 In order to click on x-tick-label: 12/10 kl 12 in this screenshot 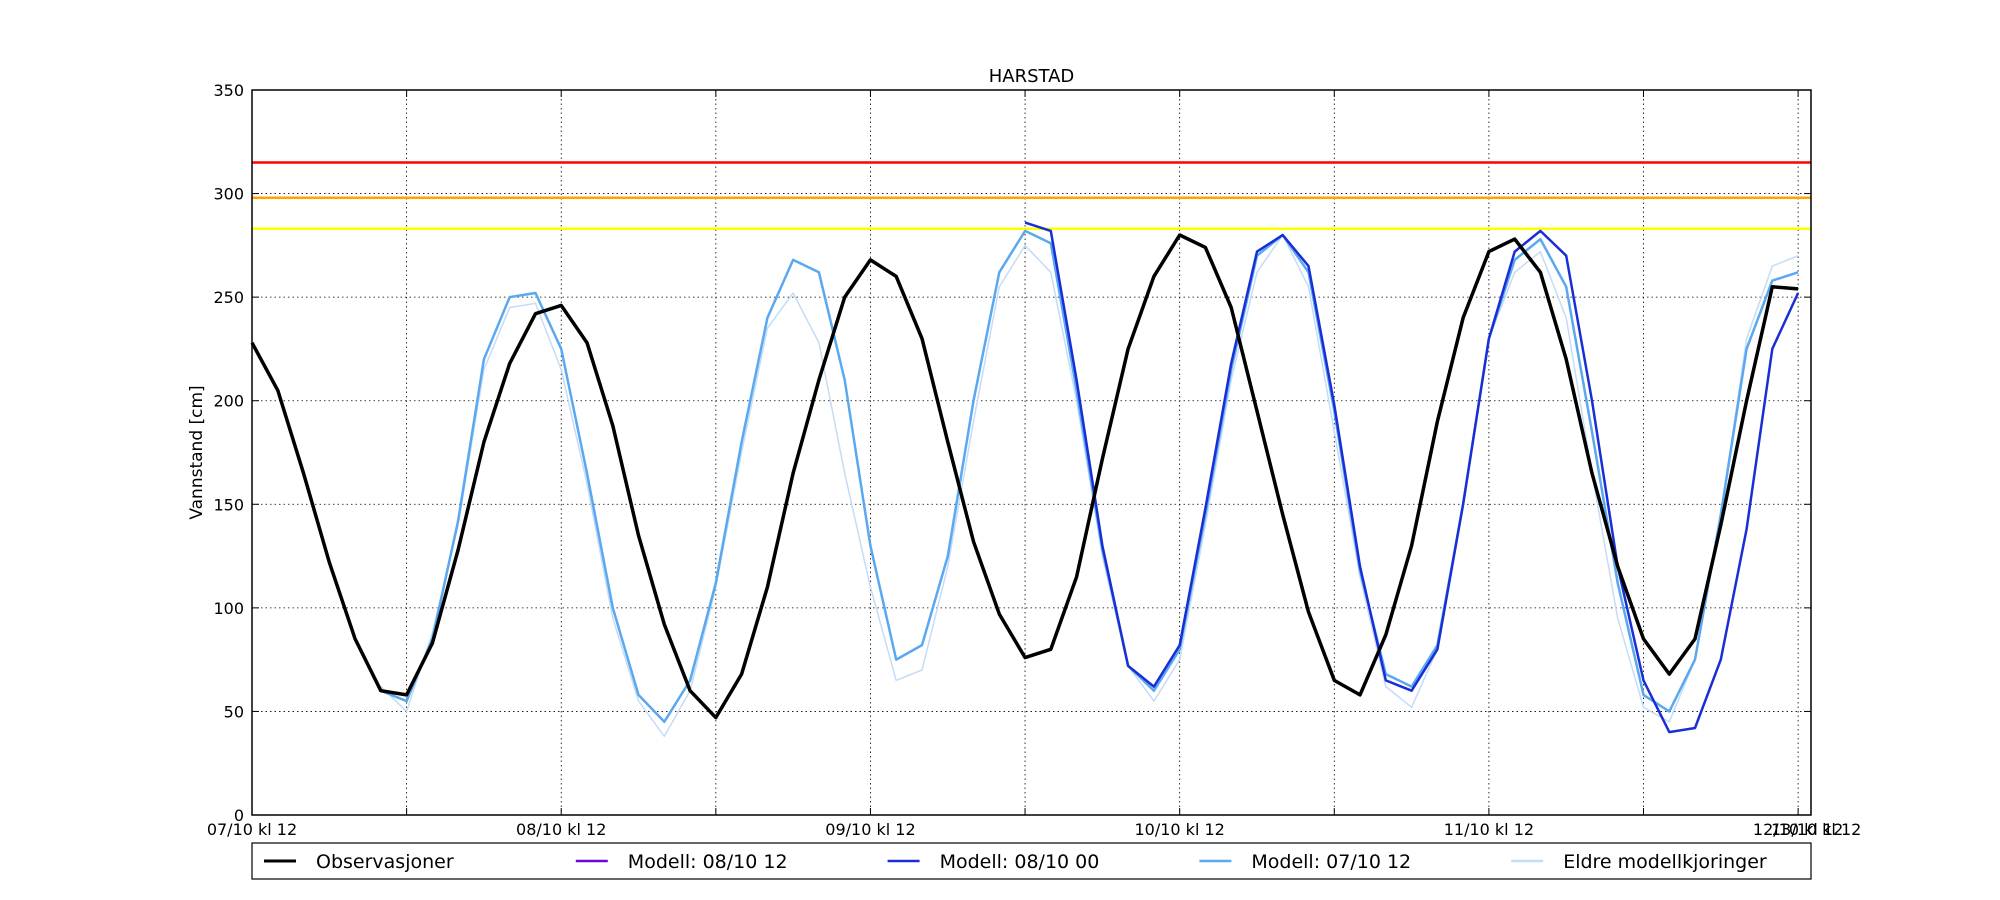, I will do `click(1798, 829)`.